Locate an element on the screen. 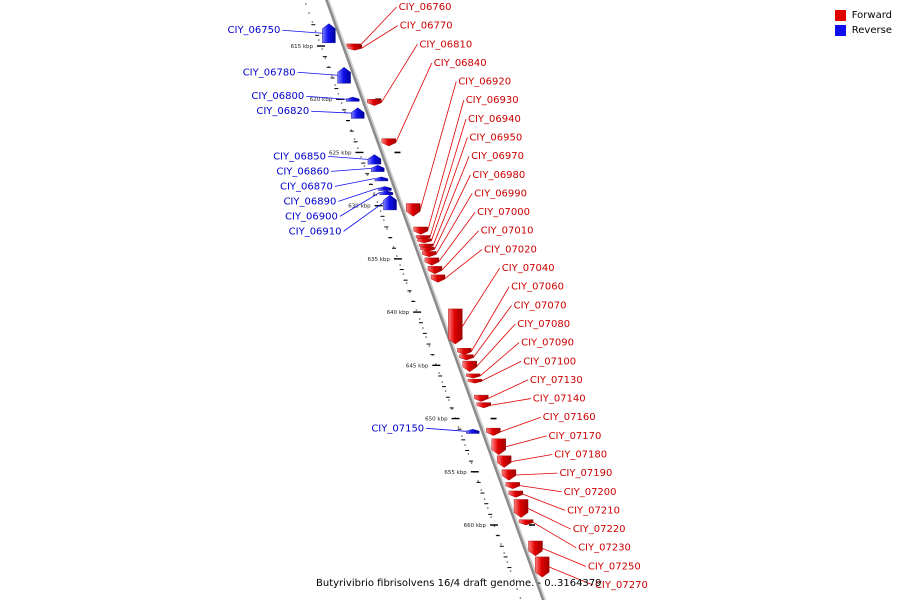 This screenshot has width=900, height=600. gene-label-CIY_07130: CIY_07130 is located at coordinates (556, 380).